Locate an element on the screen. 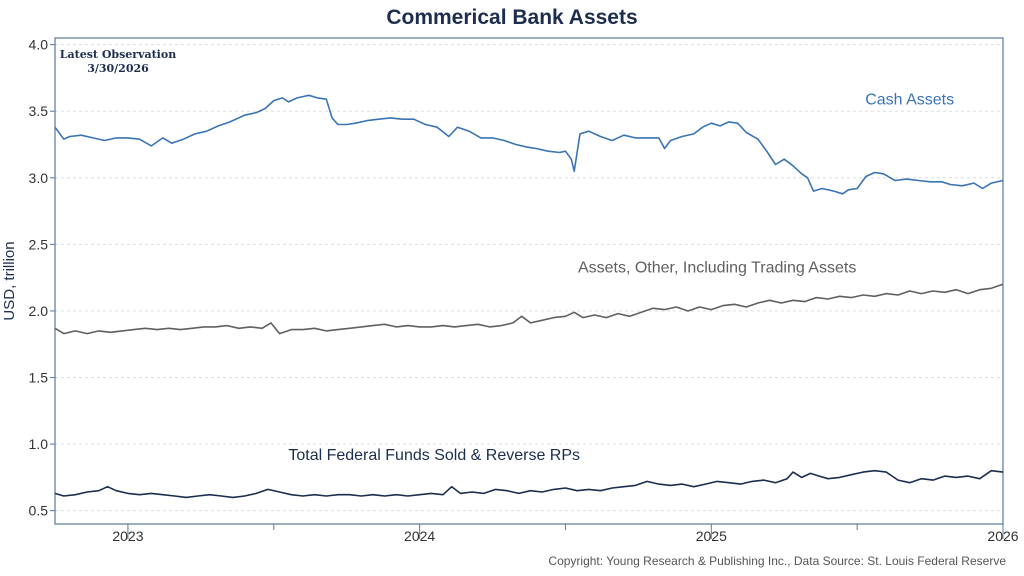 The height and width of the screenshot is (576, 1024). latest-observation-date: 3/30/2026 is located at coordinates (118, 68).